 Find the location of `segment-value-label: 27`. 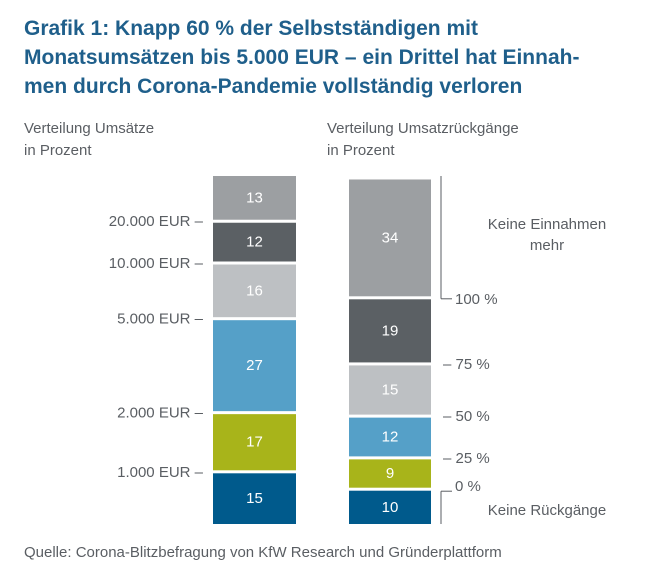

segment-value-label: 27 is located at coordinates (254, 365).